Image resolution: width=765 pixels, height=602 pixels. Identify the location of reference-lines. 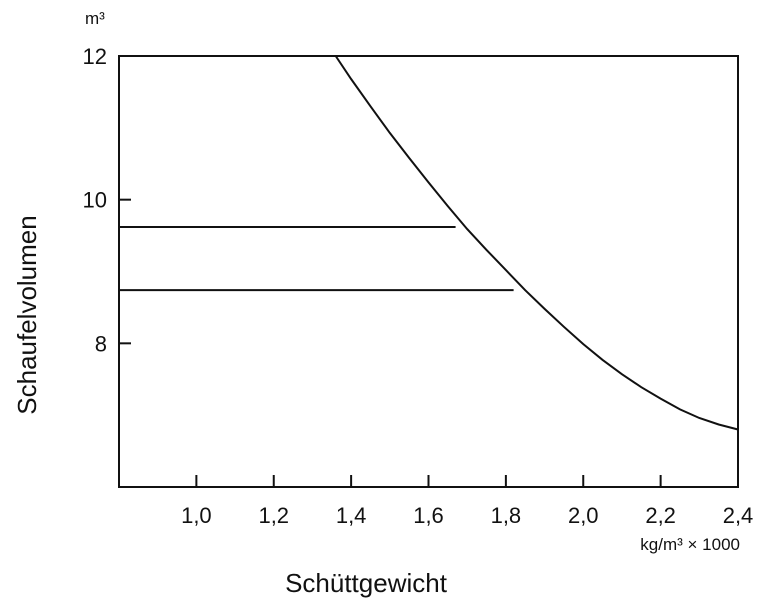
(316, 258).